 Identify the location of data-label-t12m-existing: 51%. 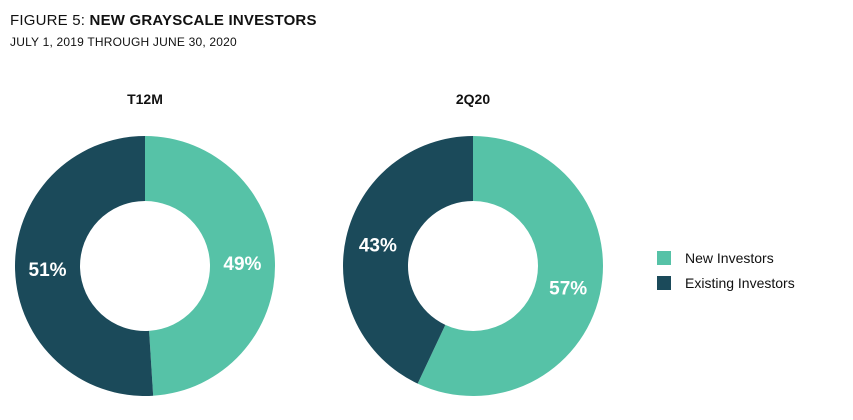
(48, 270).